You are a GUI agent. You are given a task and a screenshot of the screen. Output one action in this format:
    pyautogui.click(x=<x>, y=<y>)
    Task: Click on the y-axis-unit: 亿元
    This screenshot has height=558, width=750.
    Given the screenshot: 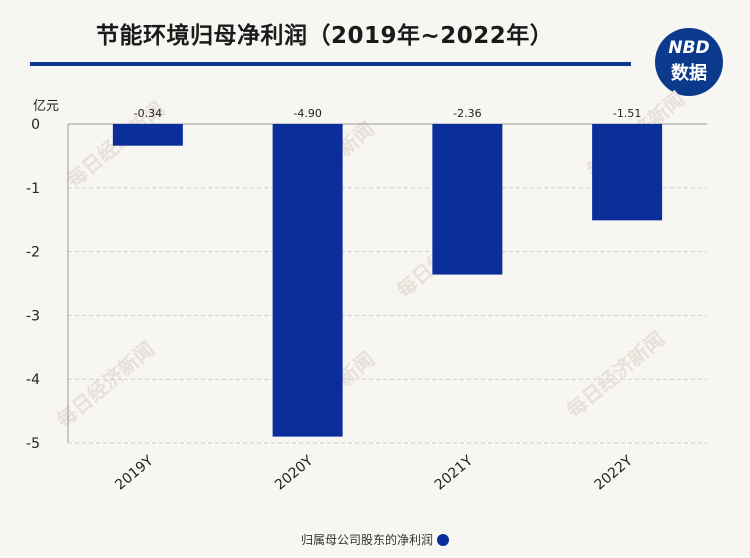 What is the action you would take?
    pyautogui.click(x=46, y=106)
    